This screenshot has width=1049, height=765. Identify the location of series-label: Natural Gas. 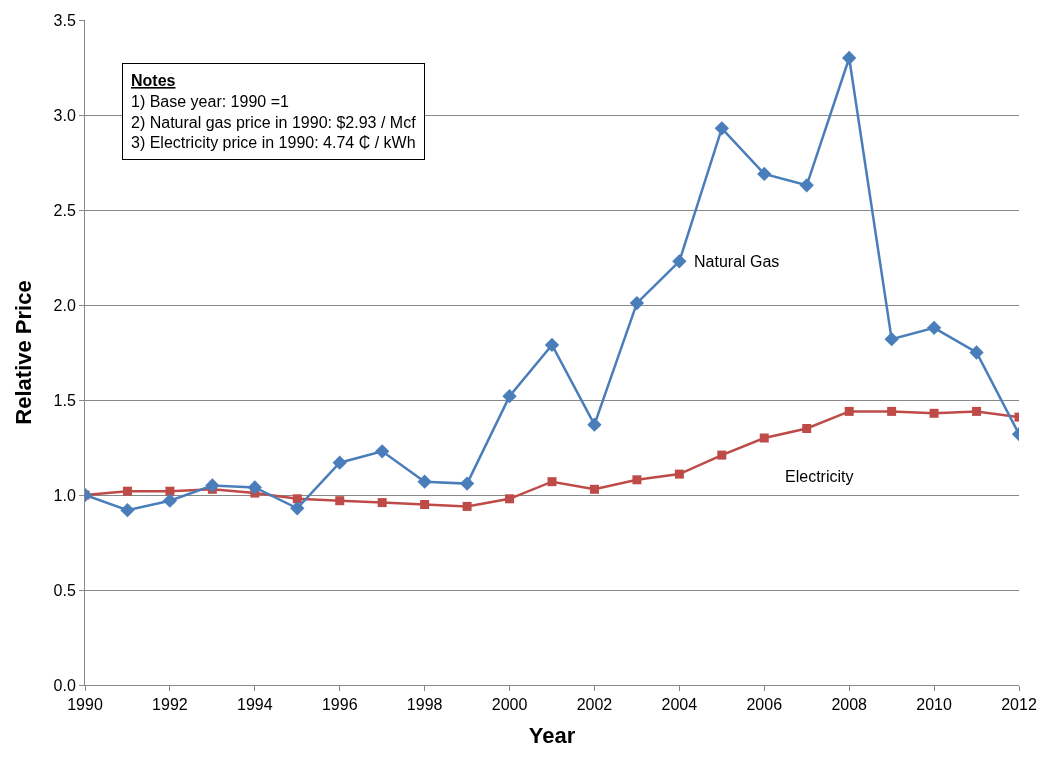
(737, 261).